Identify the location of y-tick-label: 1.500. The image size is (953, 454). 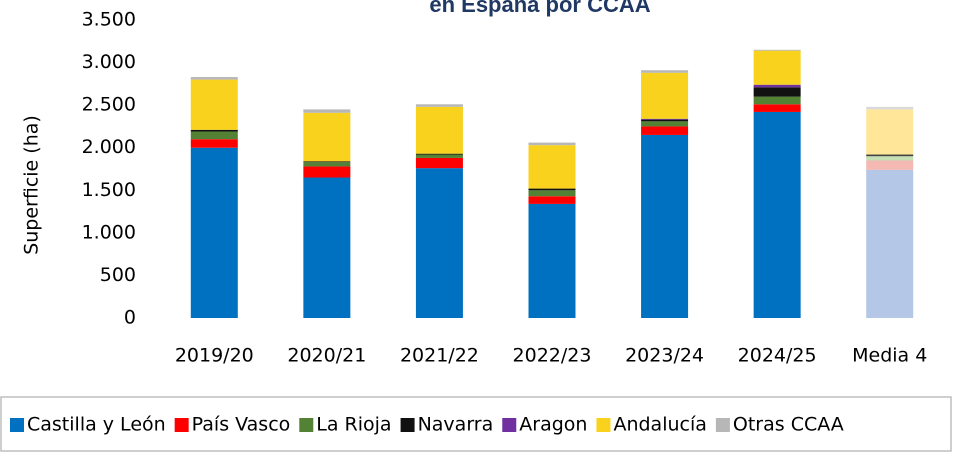
(109, 190).